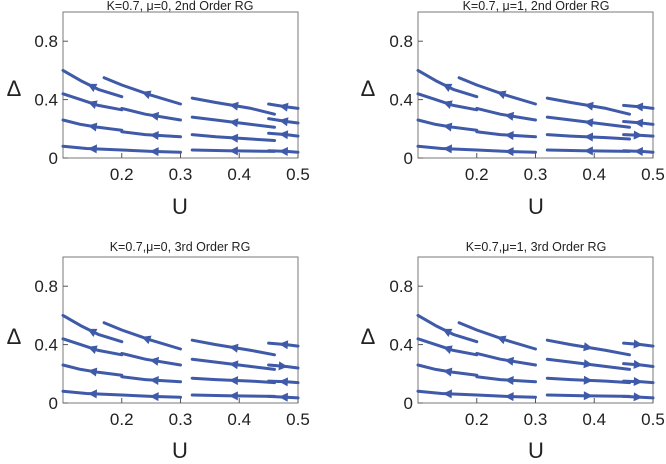 The height and width of the screenshot is (464, 666). I want to click on panel-4-xtick-label: 0.2, so click(477, 419).